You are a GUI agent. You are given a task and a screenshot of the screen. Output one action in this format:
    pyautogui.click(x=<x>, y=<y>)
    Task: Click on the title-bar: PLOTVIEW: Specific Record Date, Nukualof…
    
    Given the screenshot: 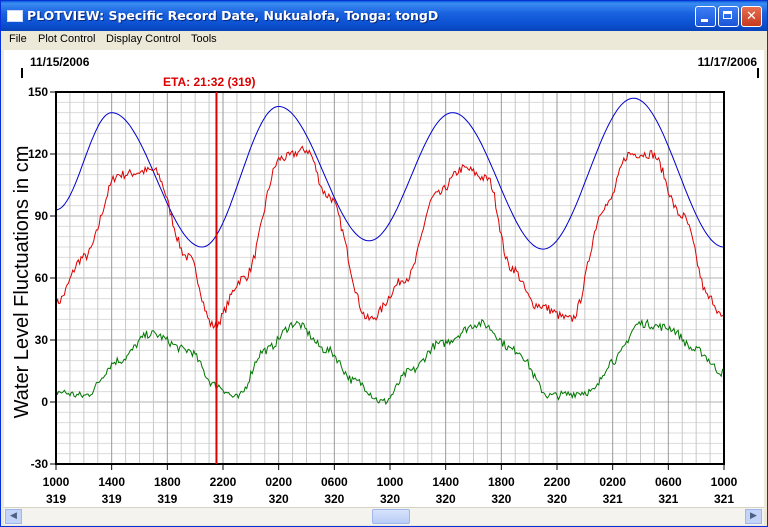 What is the action you would take?
    pyautogui.click(x=384, y=16)
    